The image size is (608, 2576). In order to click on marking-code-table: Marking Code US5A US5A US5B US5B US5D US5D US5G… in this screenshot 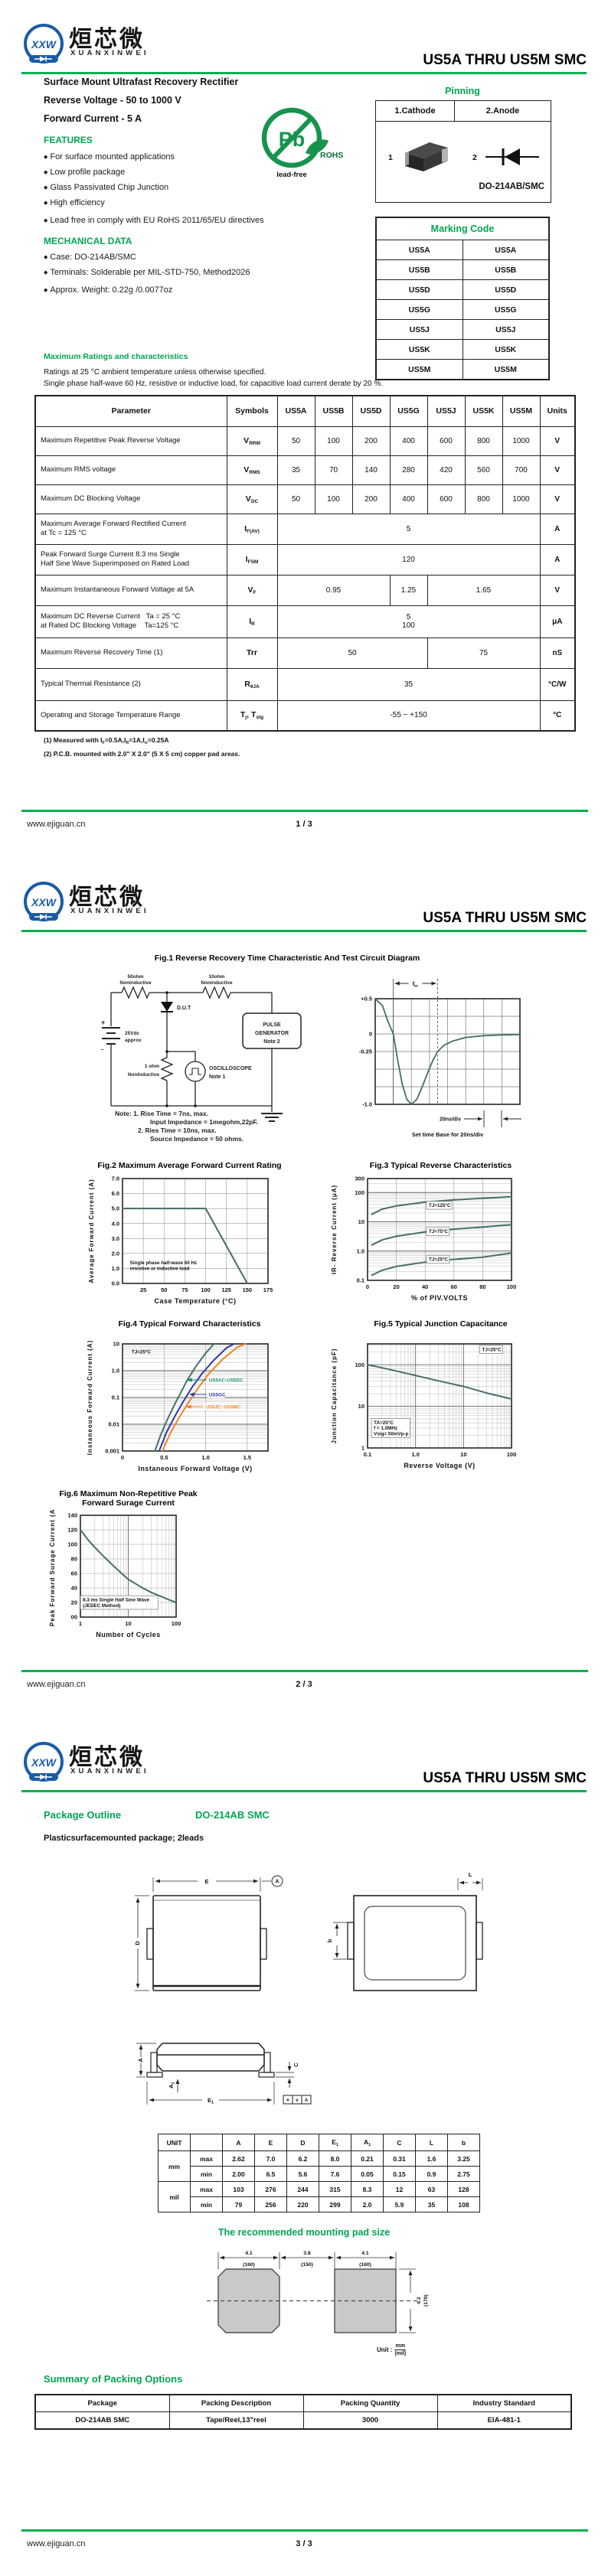, I will do `click(463, 298)`.